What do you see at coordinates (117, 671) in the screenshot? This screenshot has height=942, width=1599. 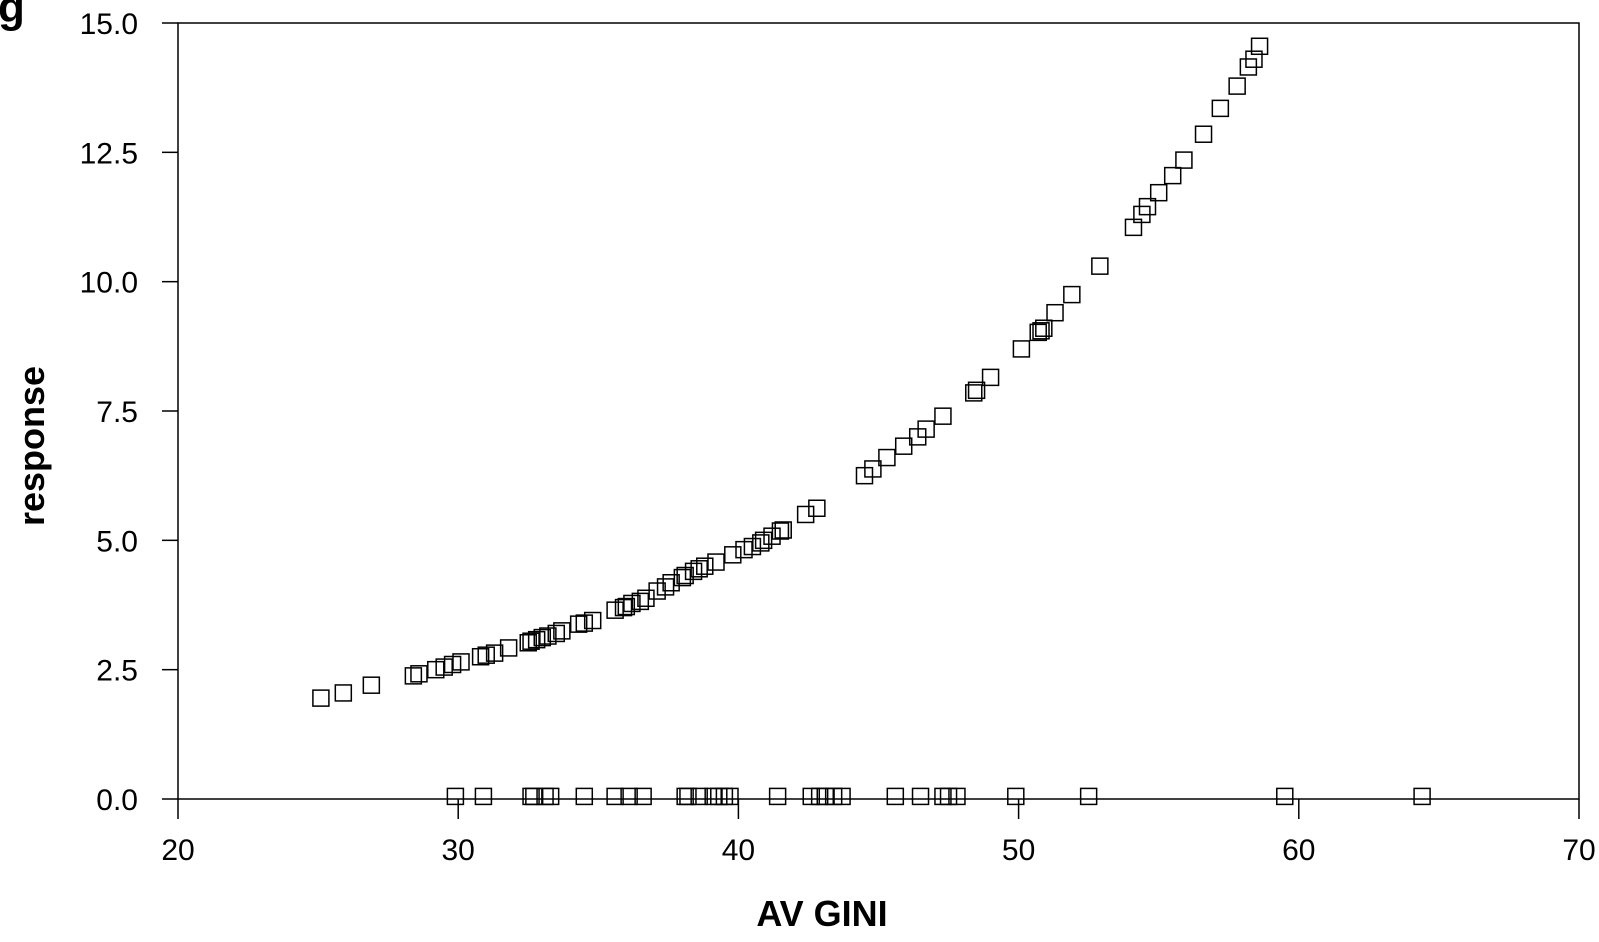 I see `y-tick-label: 2.5` at bounding box center [117, 671].